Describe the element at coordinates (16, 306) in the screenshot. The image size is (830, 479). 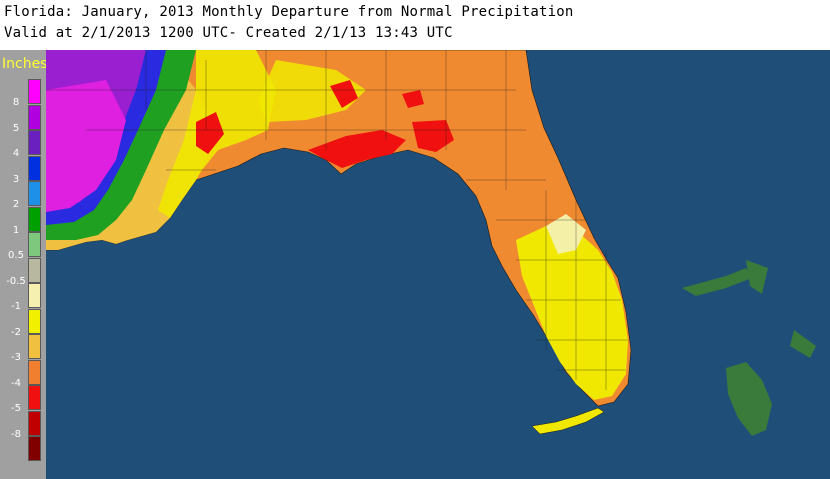
I see `legend-tick-label: -1` at that location.